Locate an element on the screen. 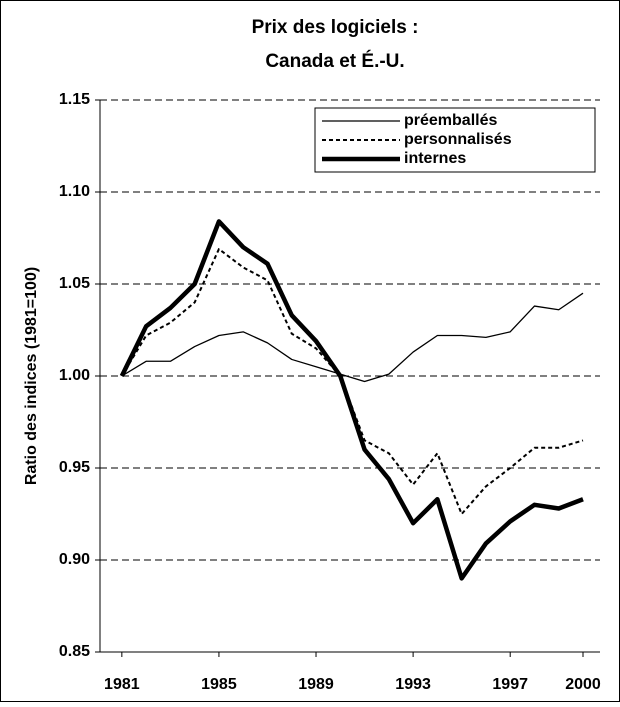  x-tick-label: 1985 is located at coordinates (219, 684).